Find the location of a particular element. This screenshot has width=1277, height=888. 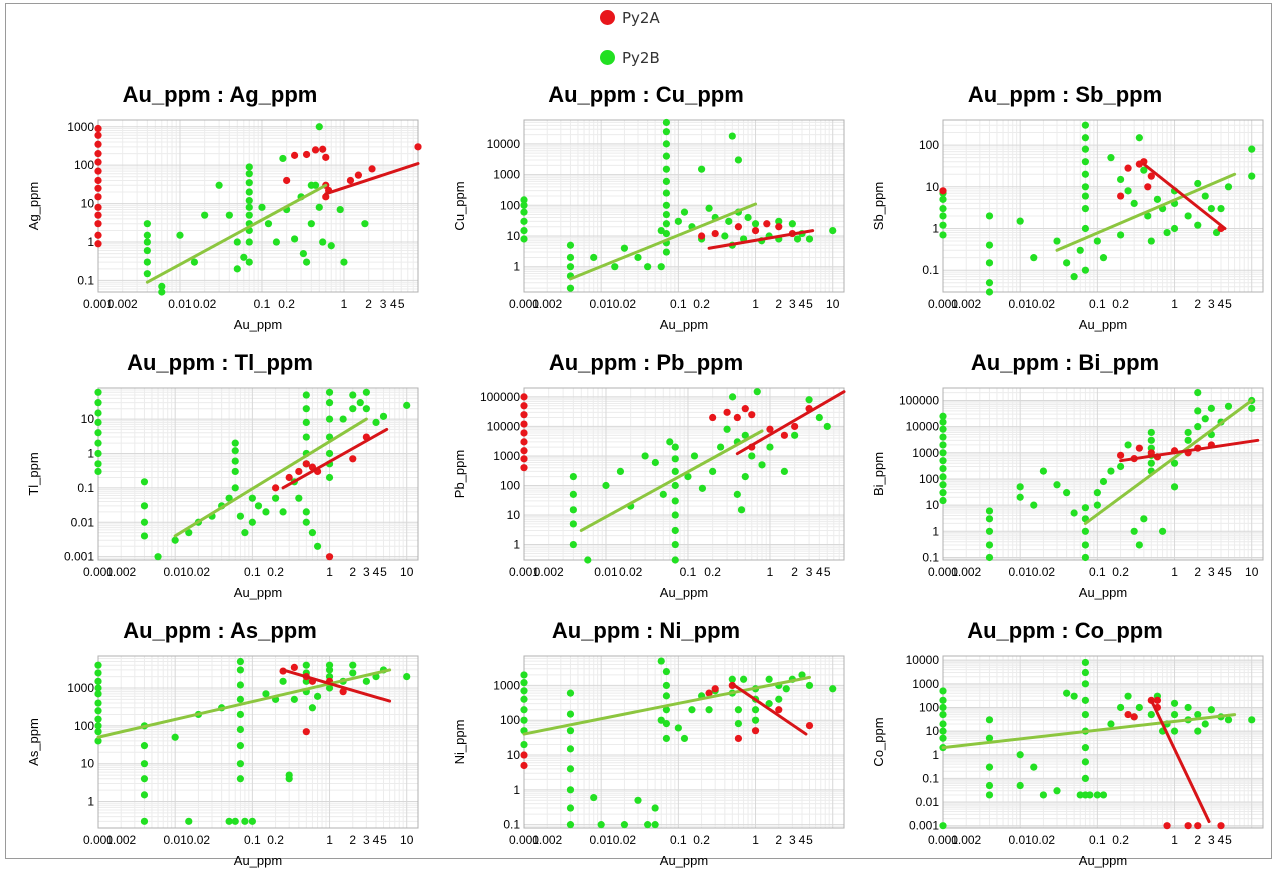

x-tick-label: 5 is located at coordinates (383, 572).